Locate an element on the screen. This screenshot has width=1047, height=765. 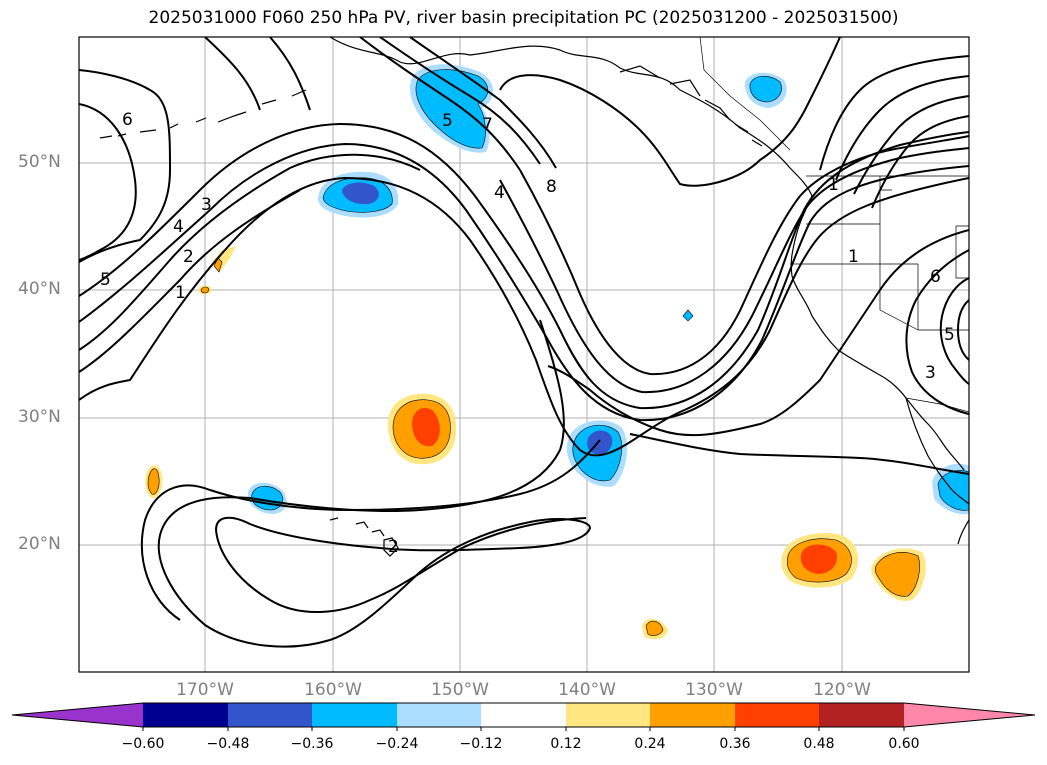
colorbar-label: 0.48 is located at coordinates (819, 744).